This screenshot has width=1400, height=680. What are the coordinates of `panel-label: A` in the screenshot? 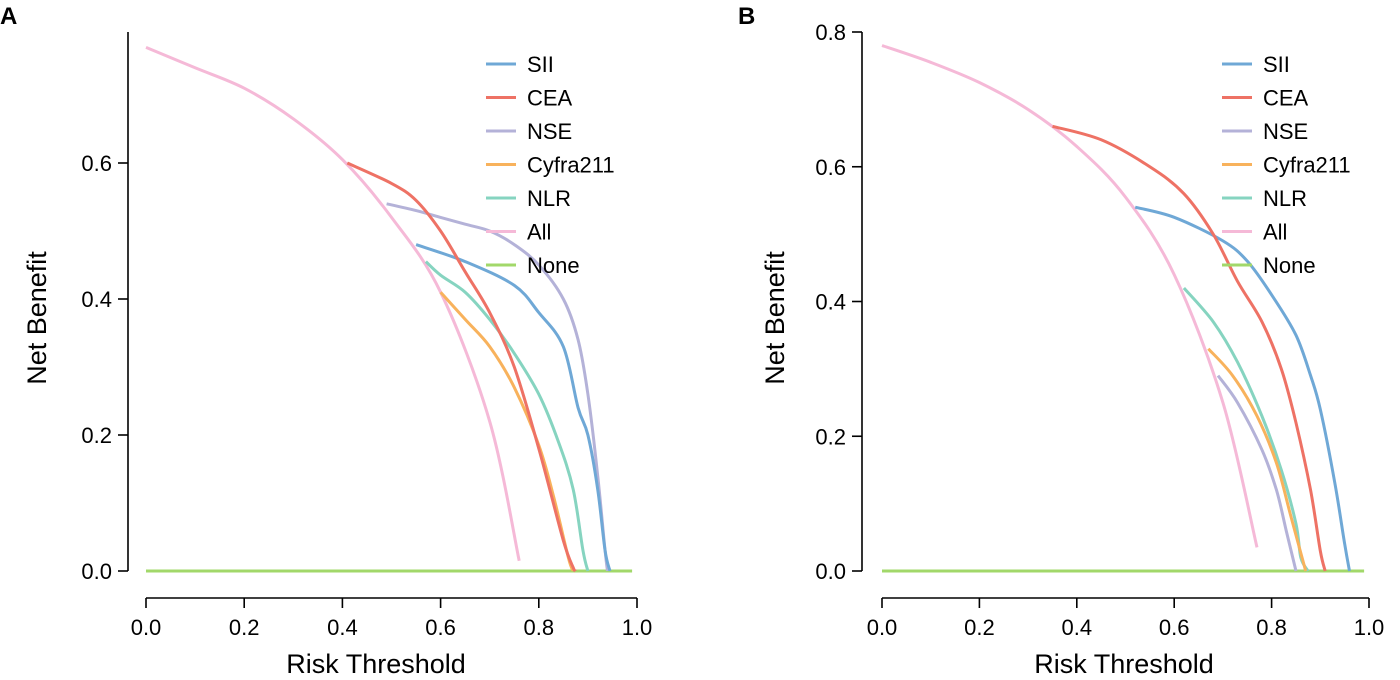 It's located at (8, 16).